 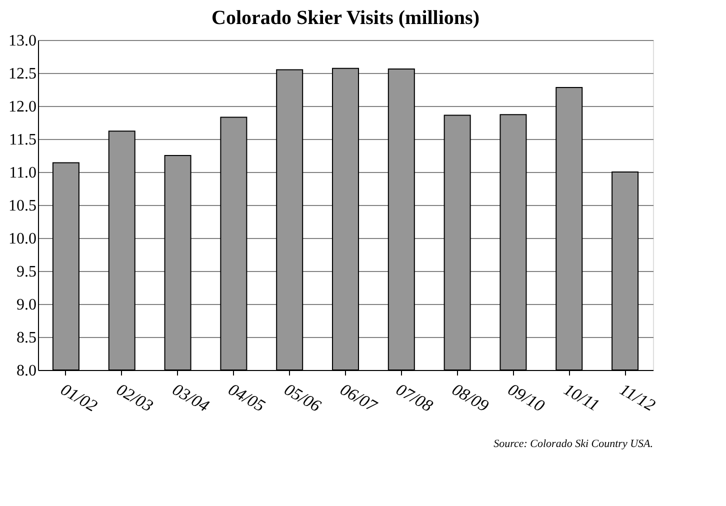 I want to click on x-tick-label: 09/10, so click(x=526, y=398).